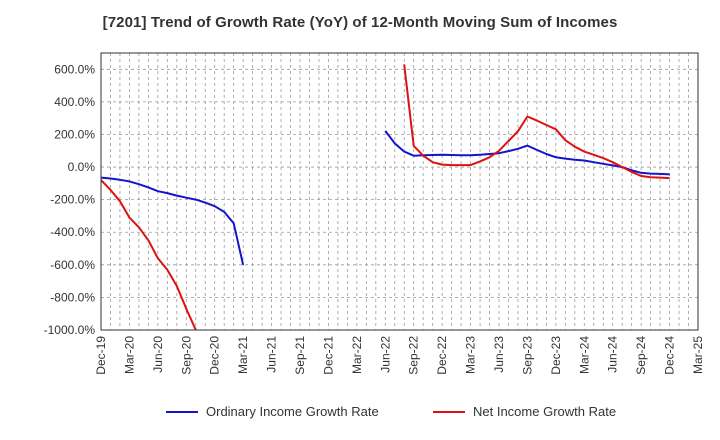  What do you see at coordinates (357, 355) in the screenshot?
I see `x-tick-label: Mar-22` at bounding box center [357, 355].